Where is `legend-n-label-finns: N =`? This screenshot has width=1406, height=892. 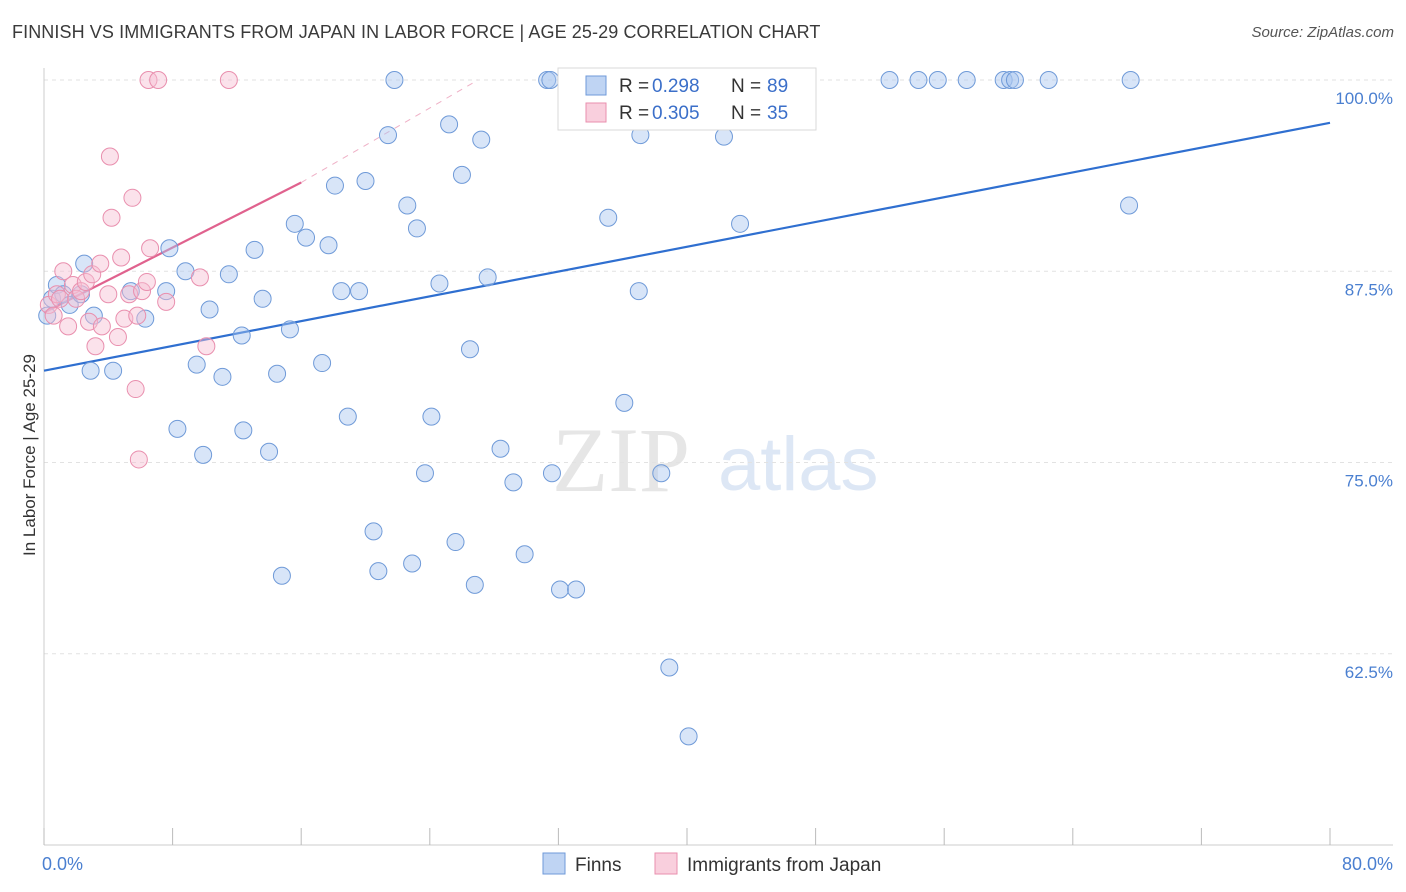
legend-n-label-finns: N = is located at coordinates (746, 86).